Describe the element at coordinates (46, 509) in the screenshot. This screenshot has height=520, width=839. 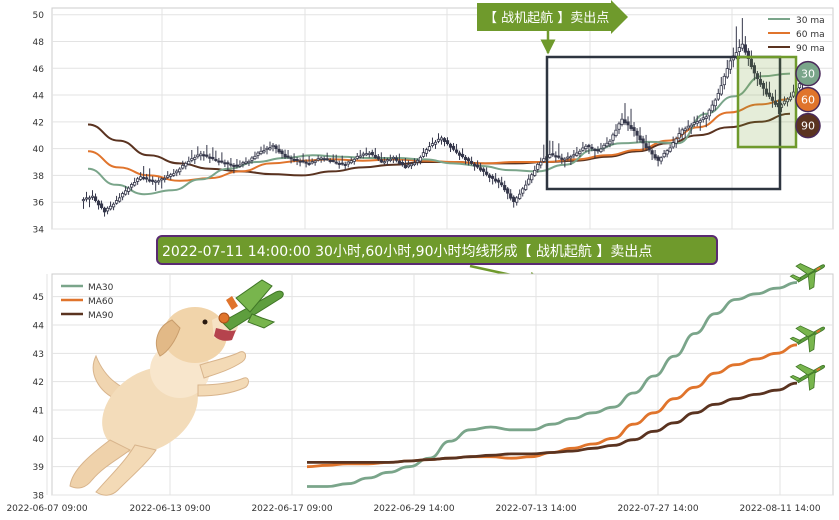
I see `bottom-x-tick-label: 2022-06-07 09:00` at that location.